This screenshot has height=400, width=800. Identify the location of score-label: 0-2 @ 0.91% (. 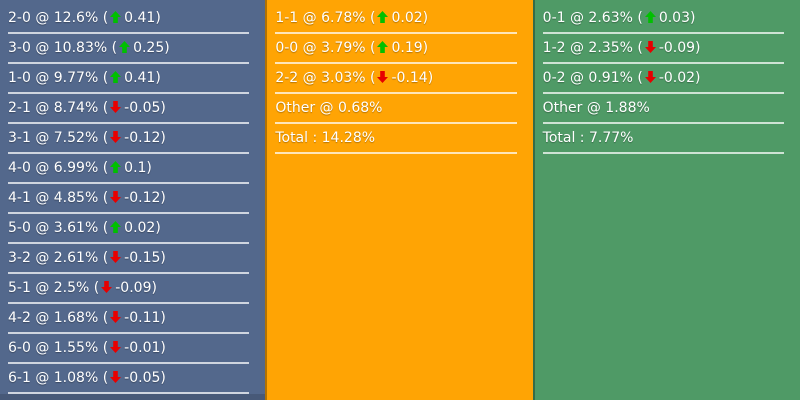
(592, 78).